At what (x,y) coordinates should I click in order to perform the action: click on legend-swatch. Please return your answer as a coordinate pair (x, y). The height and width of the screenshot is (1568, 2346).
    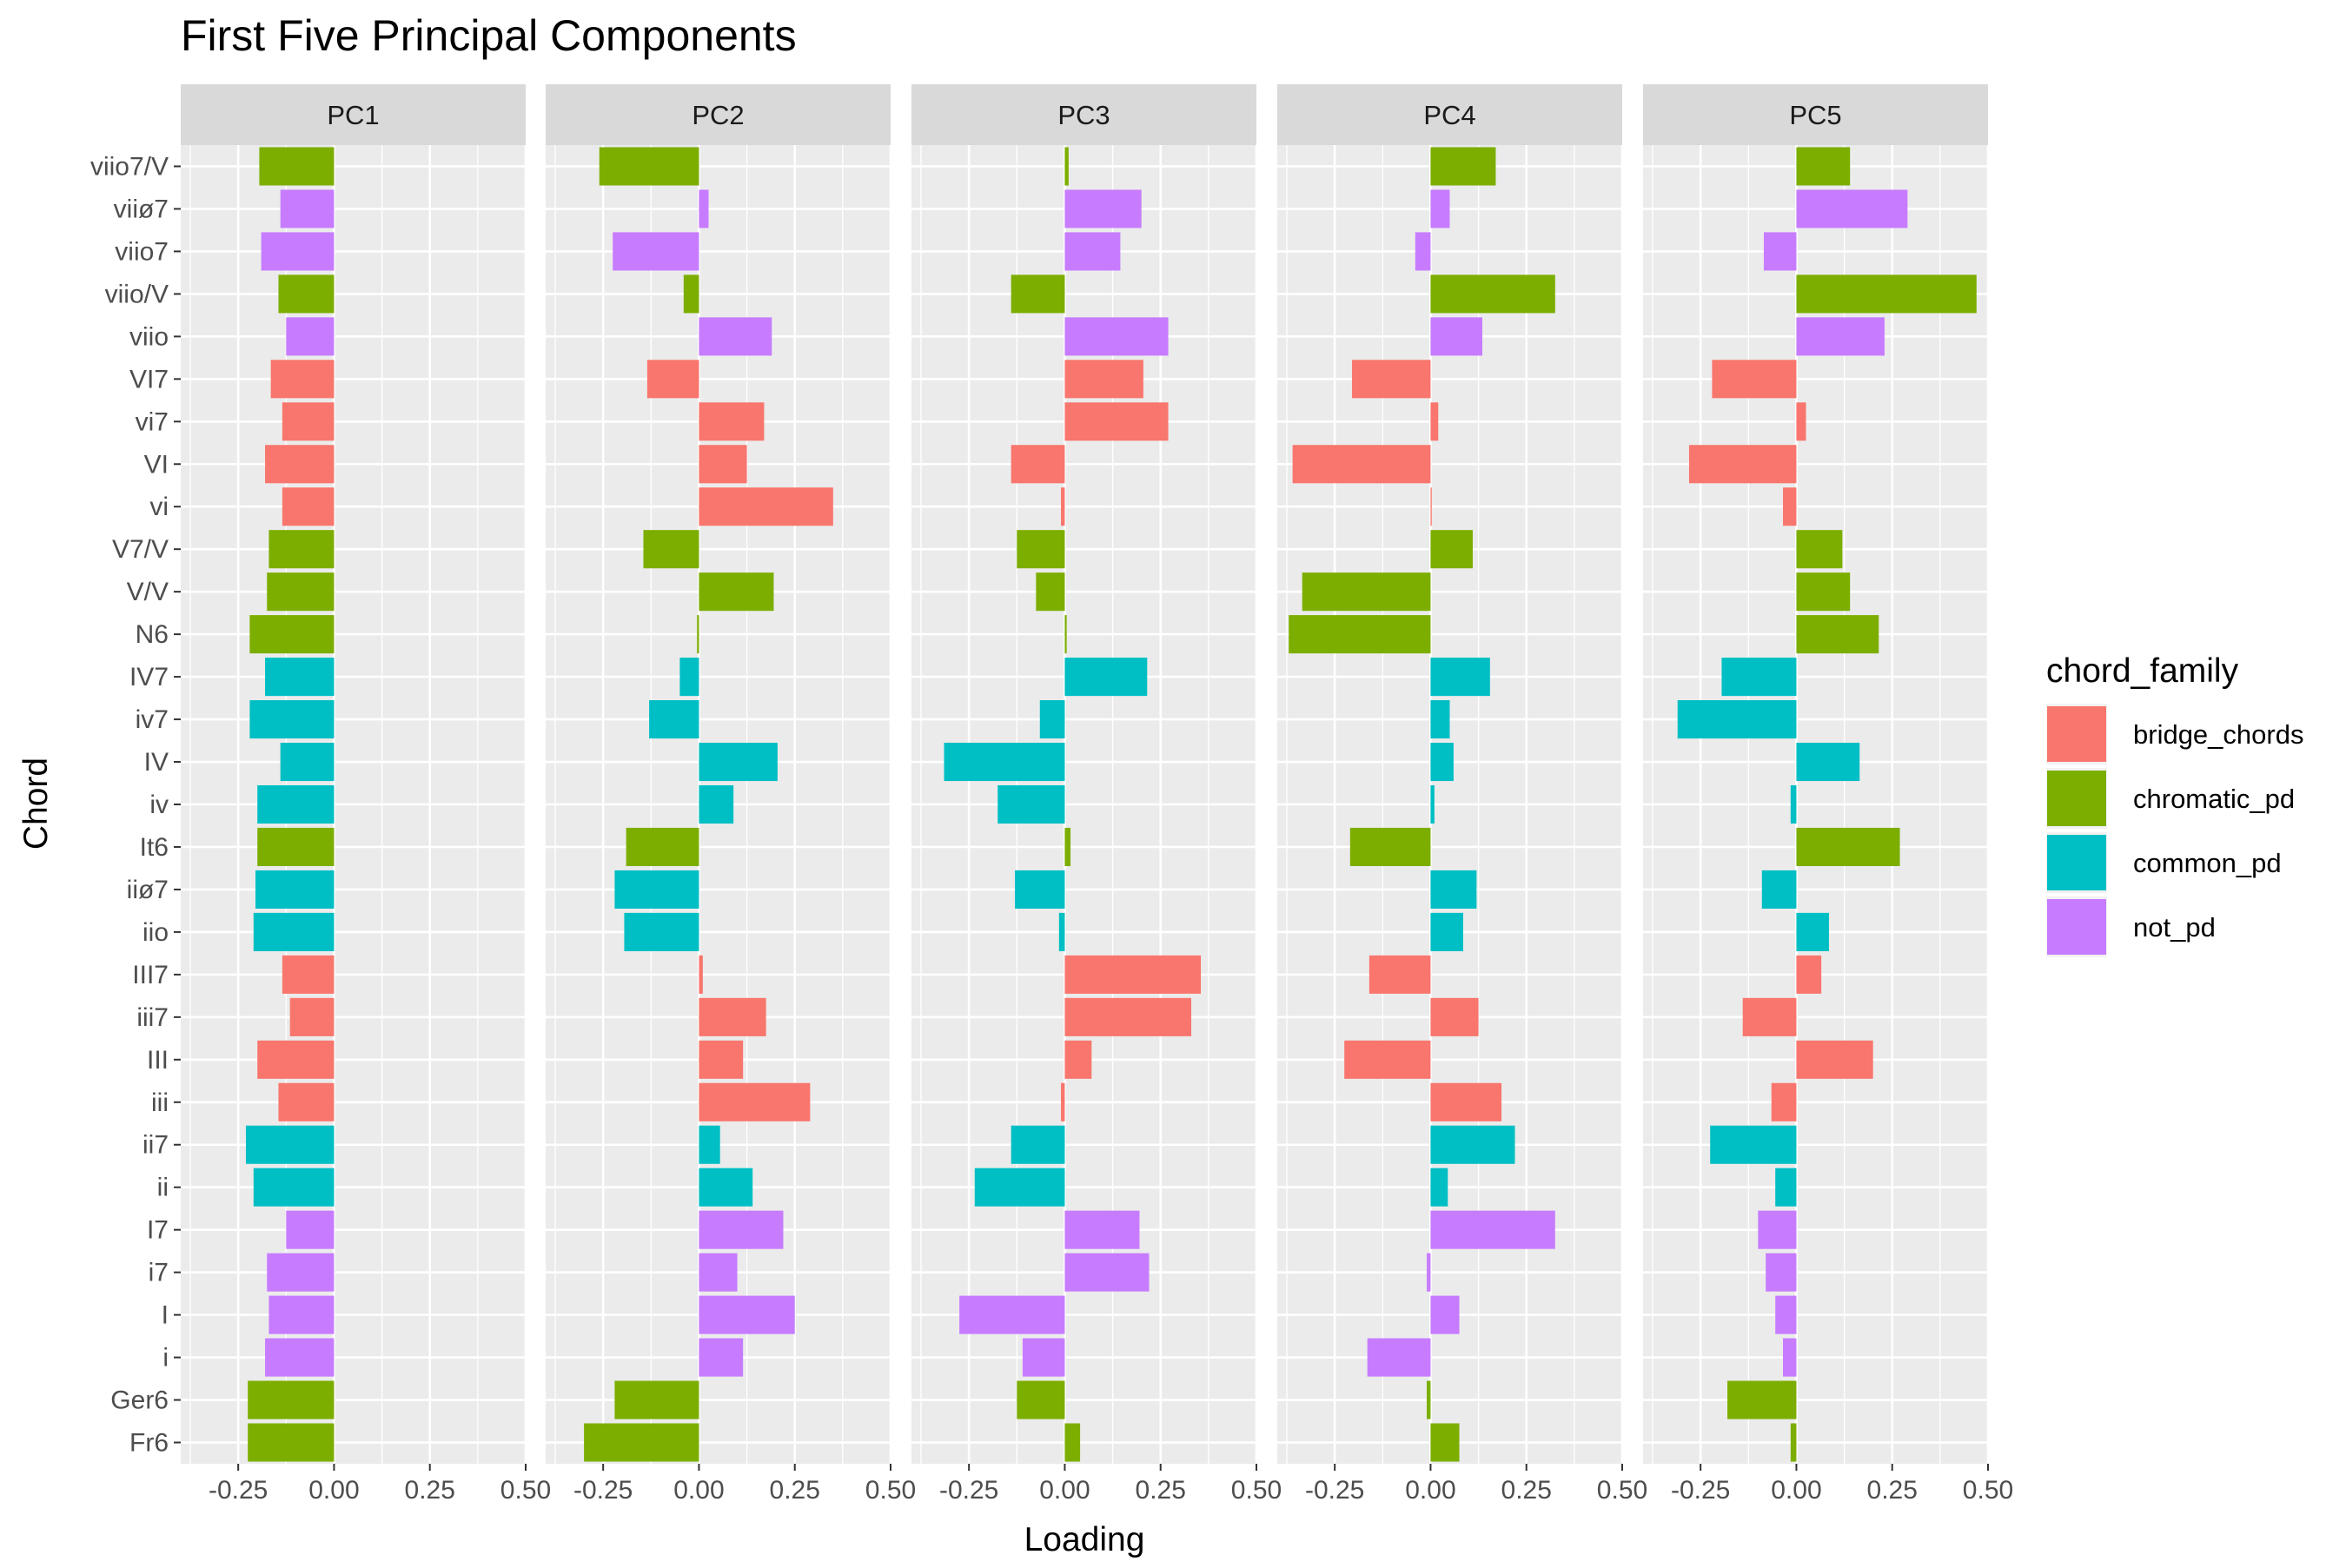
    Looking at the image, I should click on (2076, 862).